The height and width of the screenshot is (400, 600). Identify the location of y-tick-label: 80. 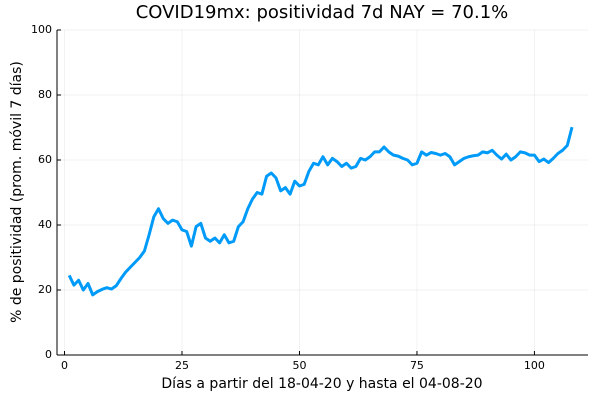
(45, 94).